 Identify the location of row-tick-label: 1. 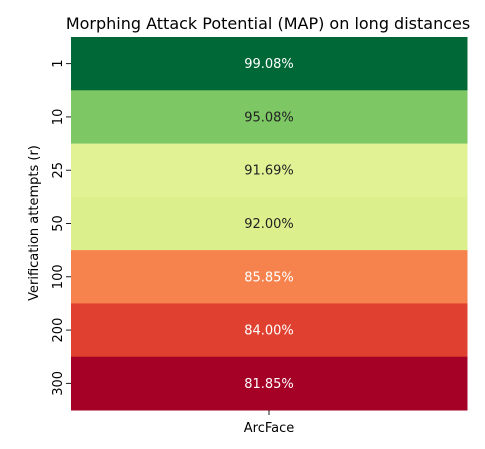
(58, 64).